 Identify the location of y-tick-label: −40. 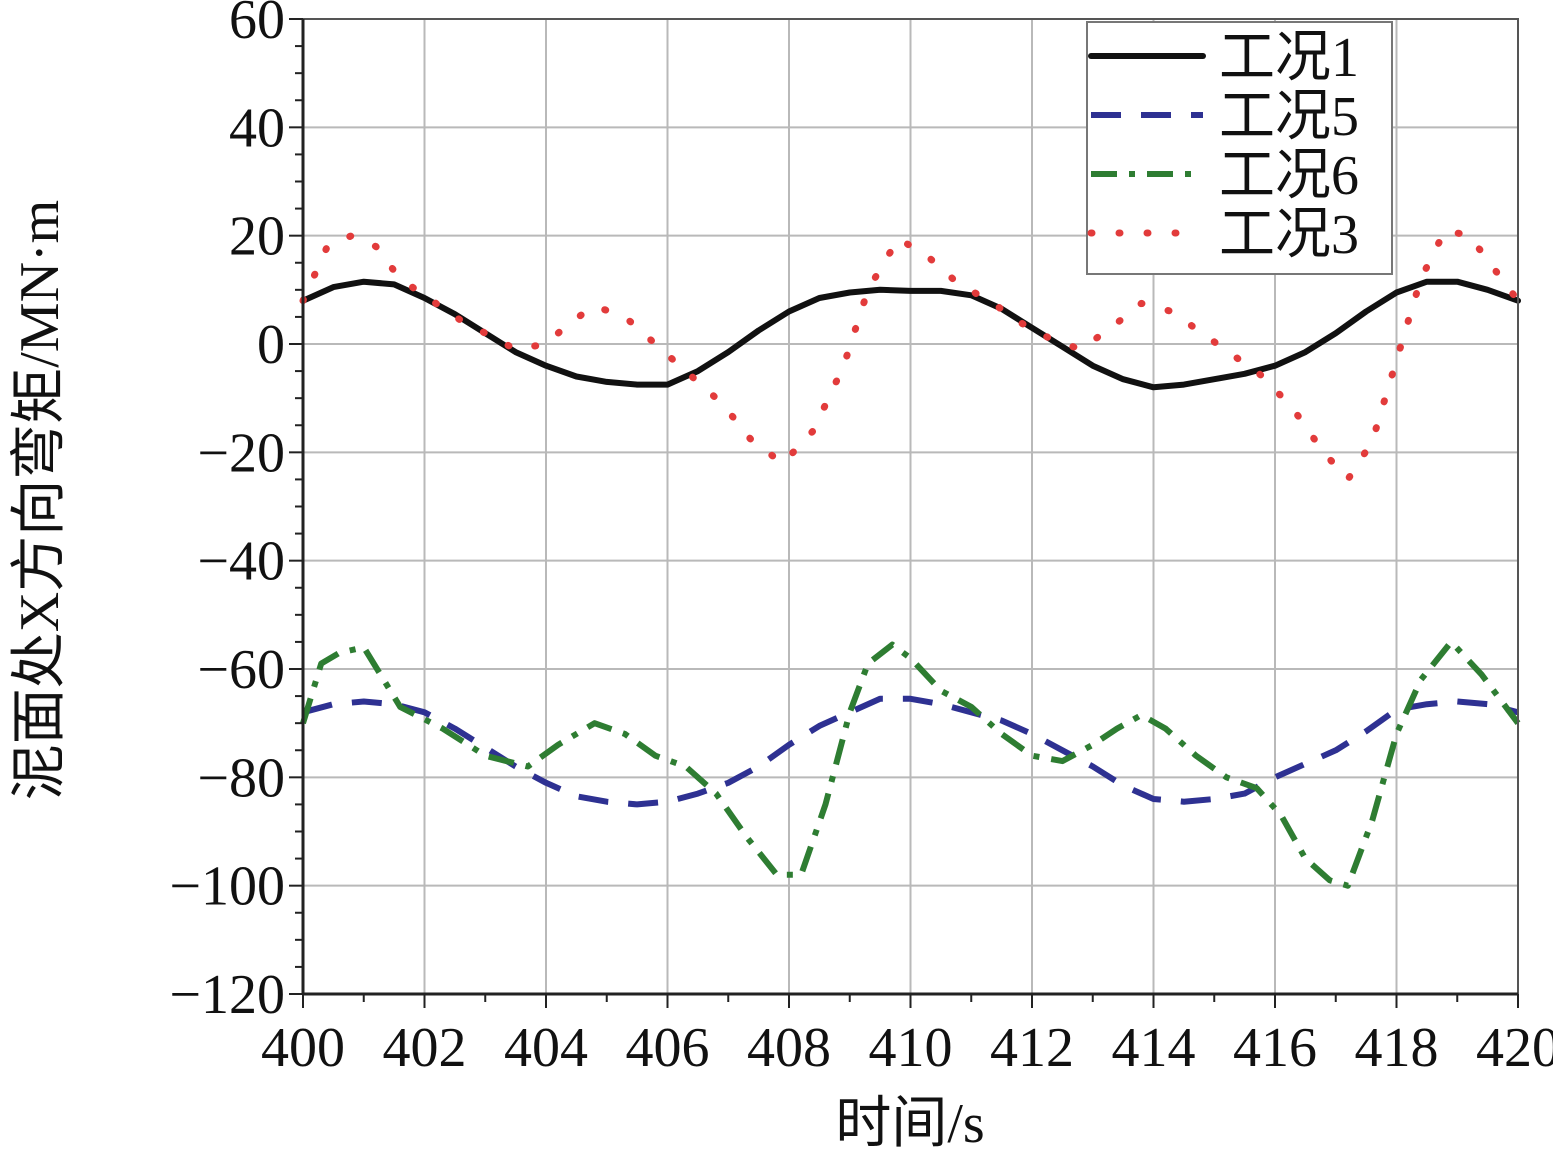
(241, 562).